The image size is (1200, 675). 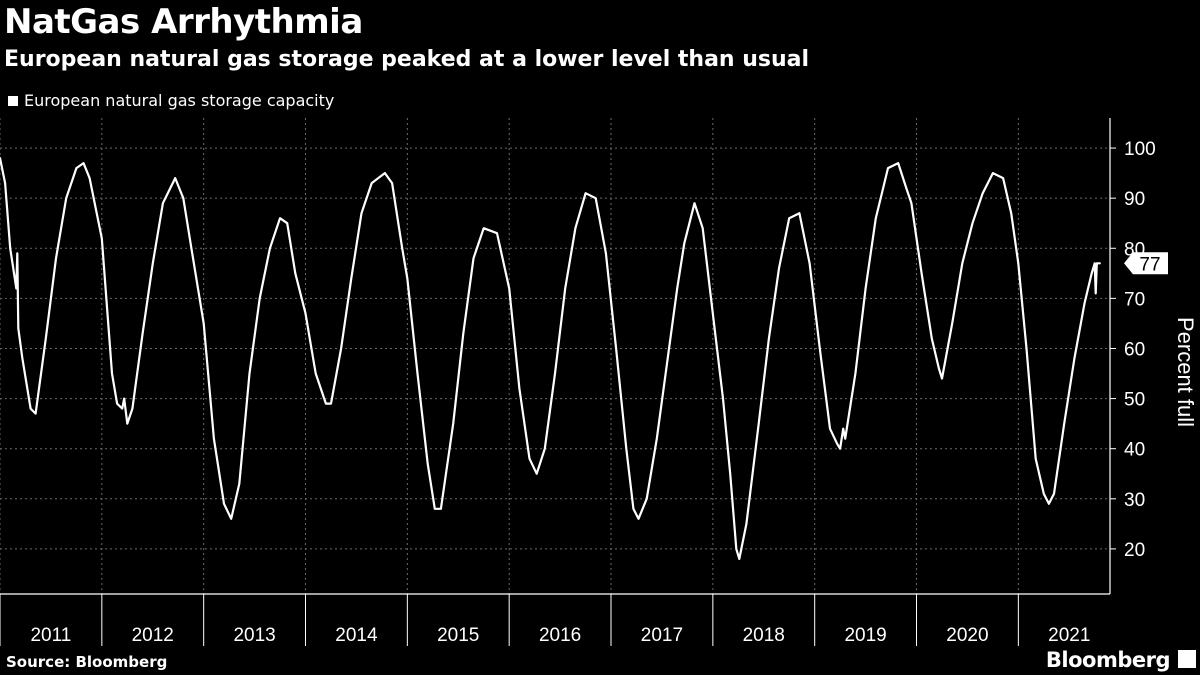 I want to click on y-tick-label: 50, so click(x=1134, y=400).